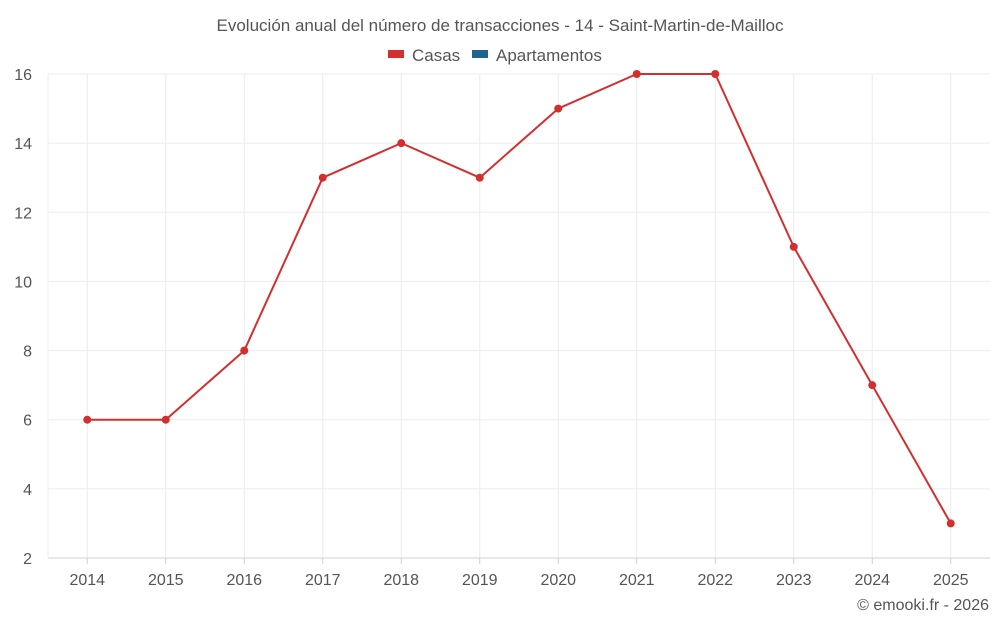 Image resolution: width=1000 pixels, height=625 pixels. I want to click on x-tick-label: 2023, so click(794, 580).